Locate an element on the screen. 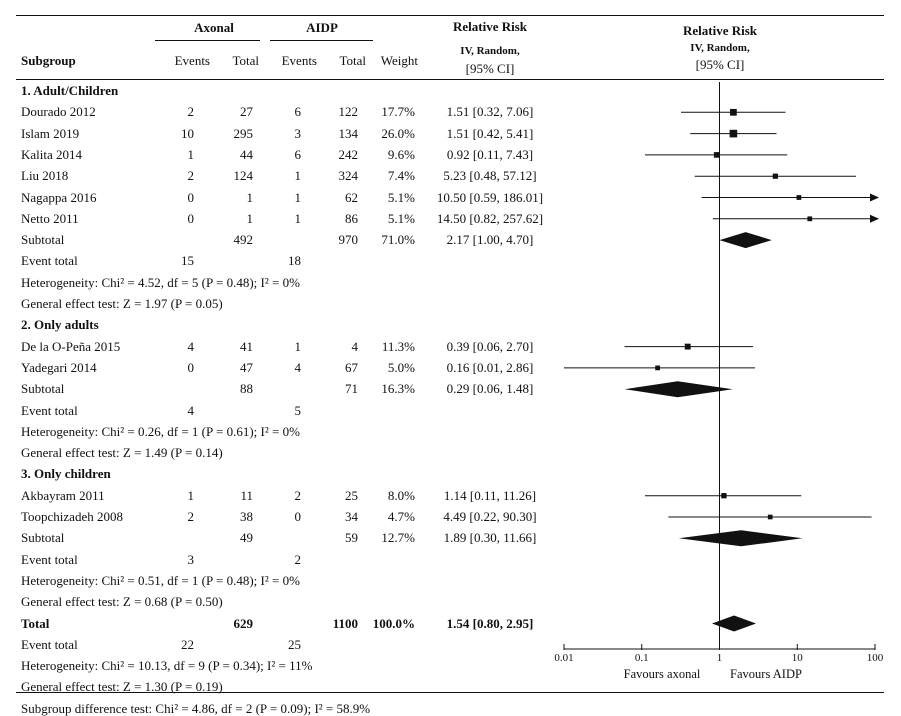 This screenshot has height=716, width=901. study-label: Islam 2019 is located at coordinates (50, 133).